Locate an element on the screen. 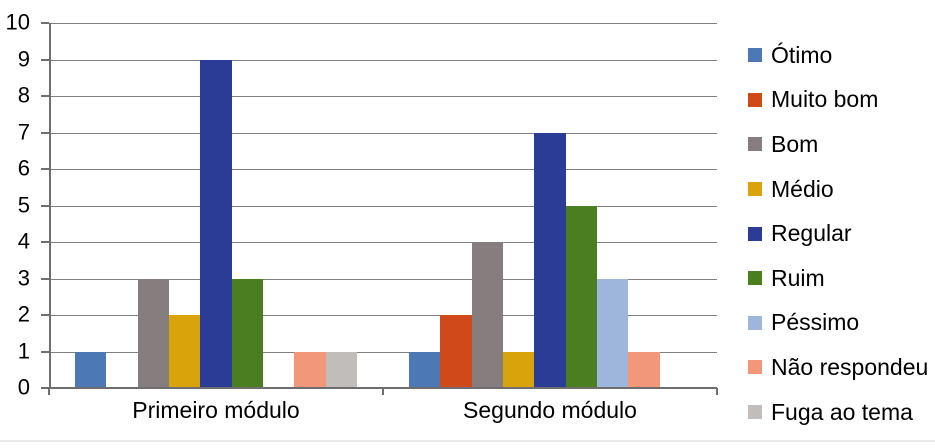 The image size is (935, 448). legend-label-nao-respondeu: Não respondeu is located at coordinates (850, 366).